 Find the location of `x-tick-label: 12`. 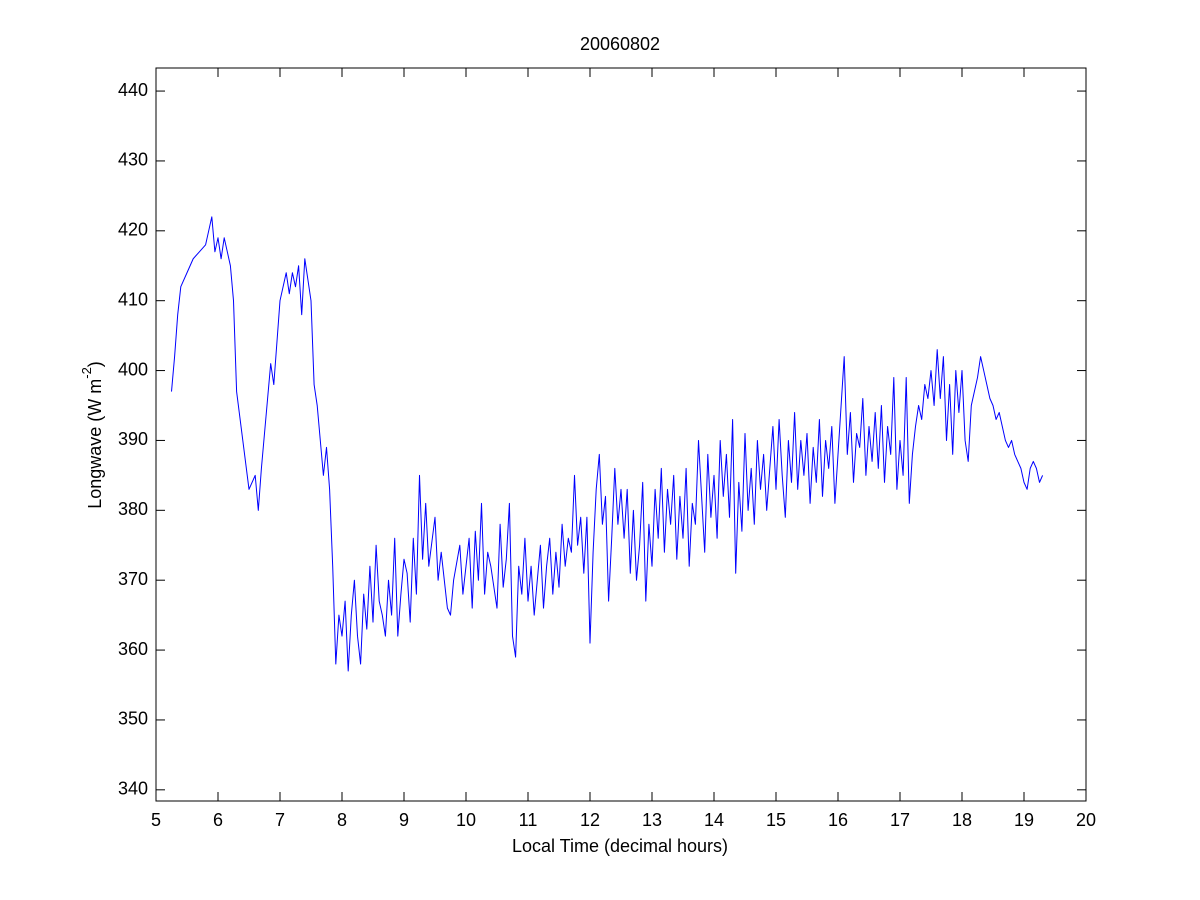

x-tick-label: 12 is located at coordinates (590, 820).